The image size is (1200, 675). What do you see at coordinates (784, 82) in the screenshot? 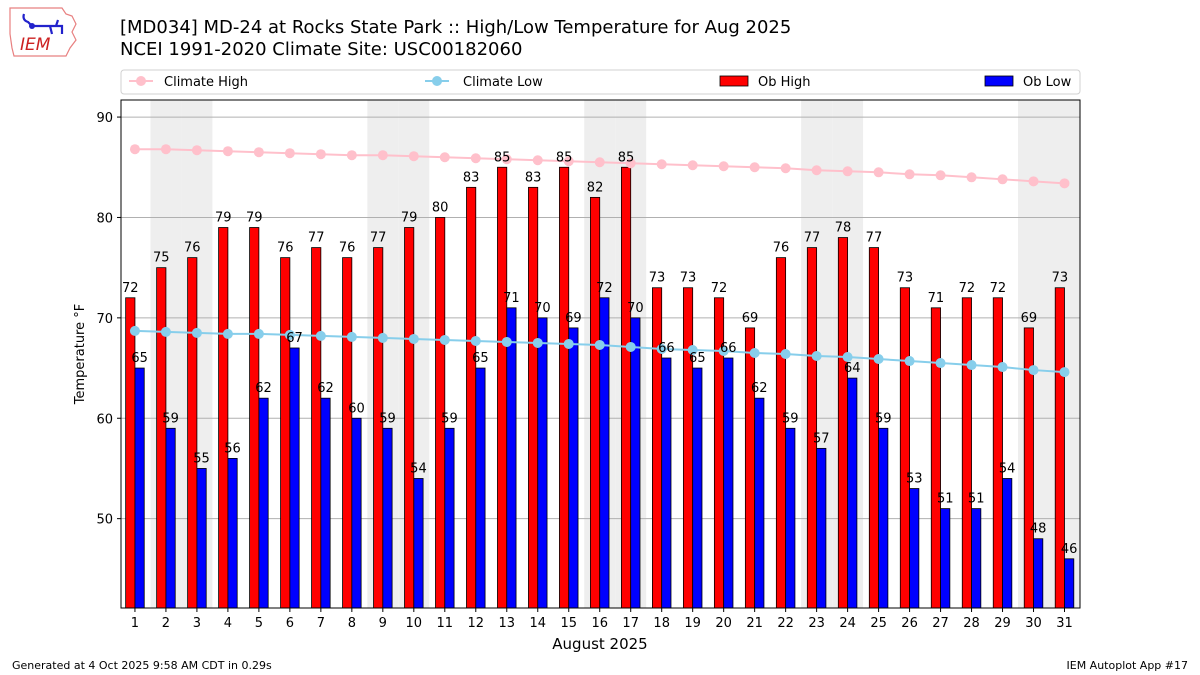
I see `legend-label-ob-high: Ob High` at bounding box center [784, 82].